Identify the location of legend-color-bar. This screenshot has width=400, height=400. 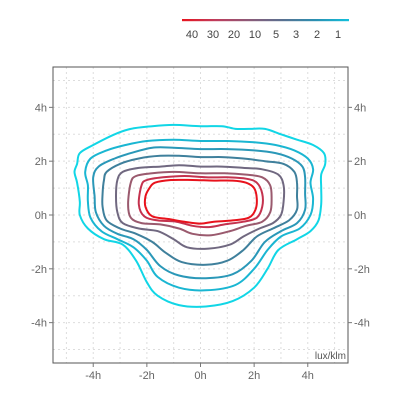
(265, 20).